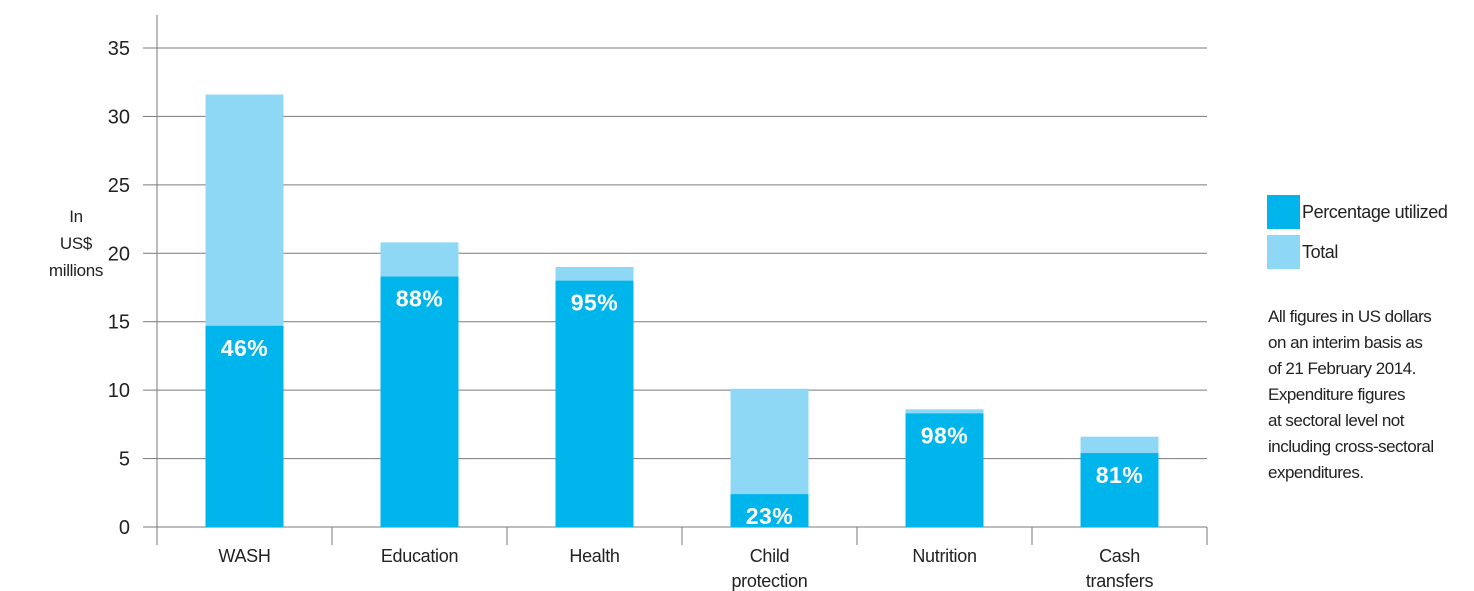 Image resolution: width=1474 pixels, height=591 pixels. Describe the element at coordinates (119, 49) in the screenshot. I see `y-tick-label: 35` at that location.